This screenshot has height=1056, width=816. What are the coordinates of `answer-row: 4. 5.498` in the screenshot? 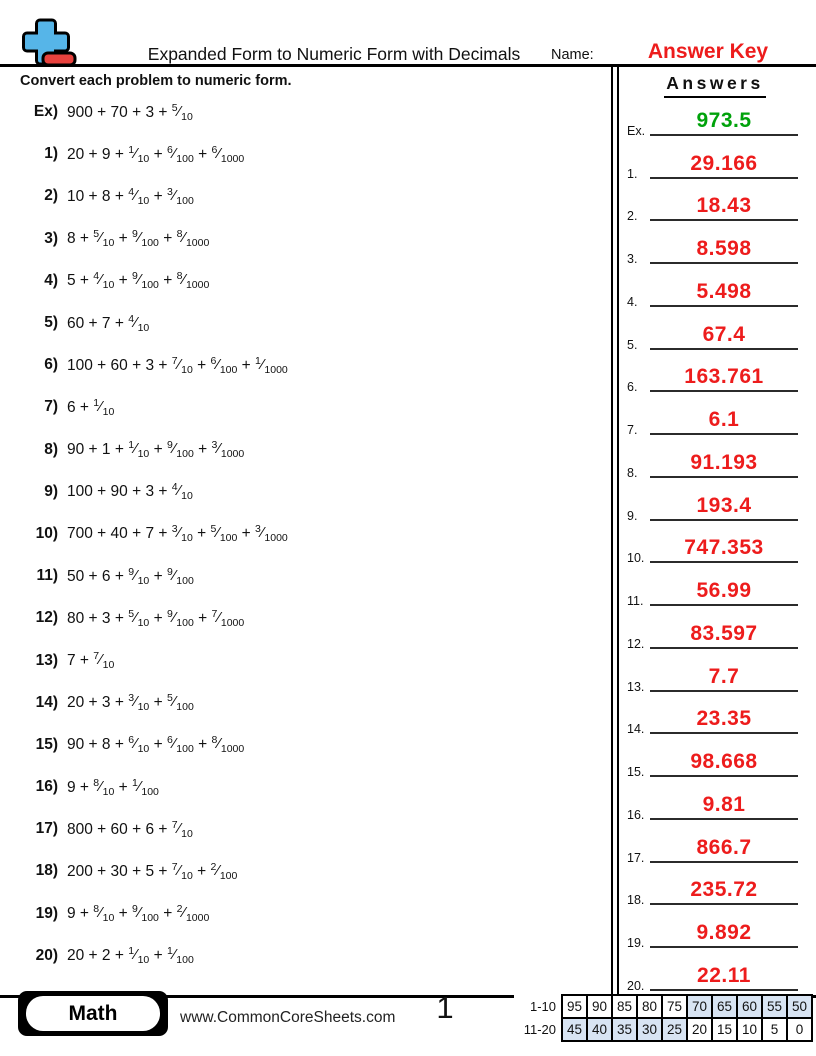 It's located at (716, 290).